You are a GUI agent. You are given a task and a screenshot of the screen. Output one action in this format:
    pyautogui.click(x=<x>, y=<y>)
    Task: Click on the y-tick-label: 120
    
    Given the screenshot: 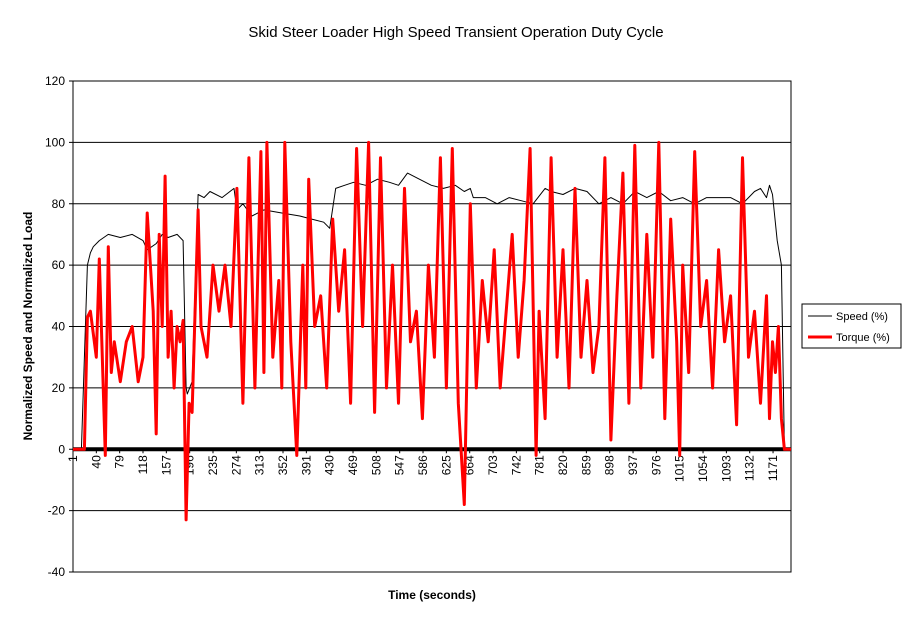 What is the action you would take?
    pyautogui.click(x=55, y=81)
    